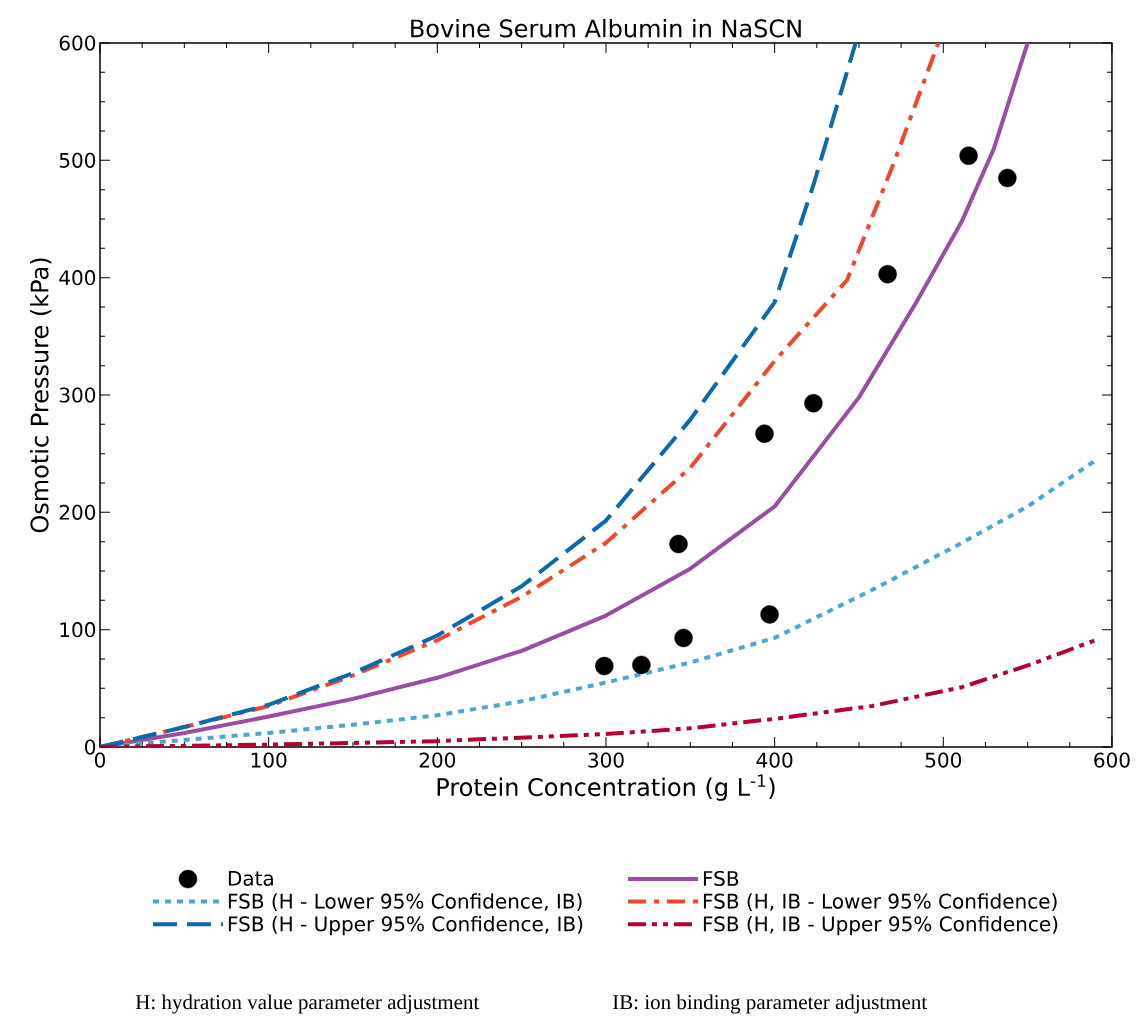  I want to click on x-tick-label: 500, so click(943, 760).